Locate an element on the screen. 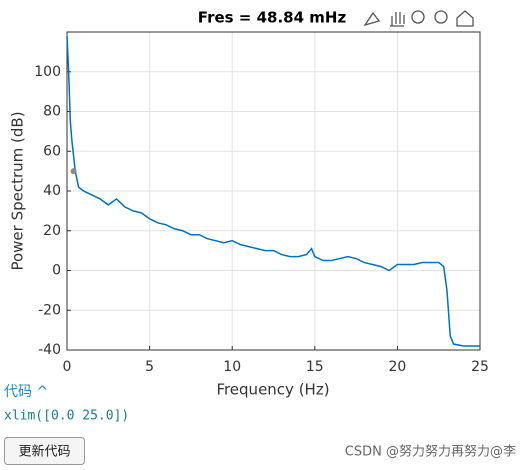  y-tick-label: 100 is located at coordinates (47, 72).